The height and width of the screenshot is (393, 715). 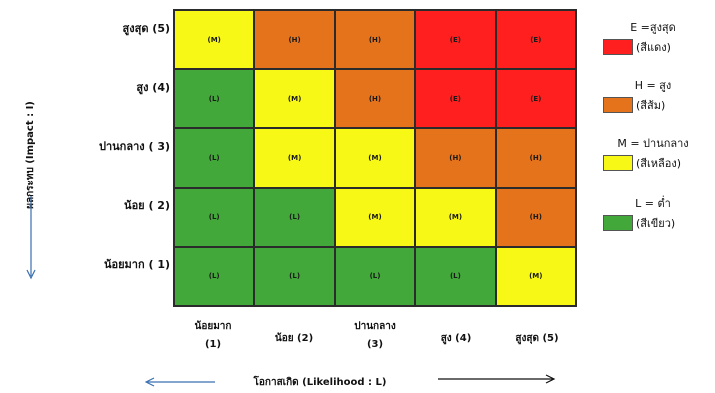 I want to click on column-label-line1: น้อย (2), so click(x=294, y=338).